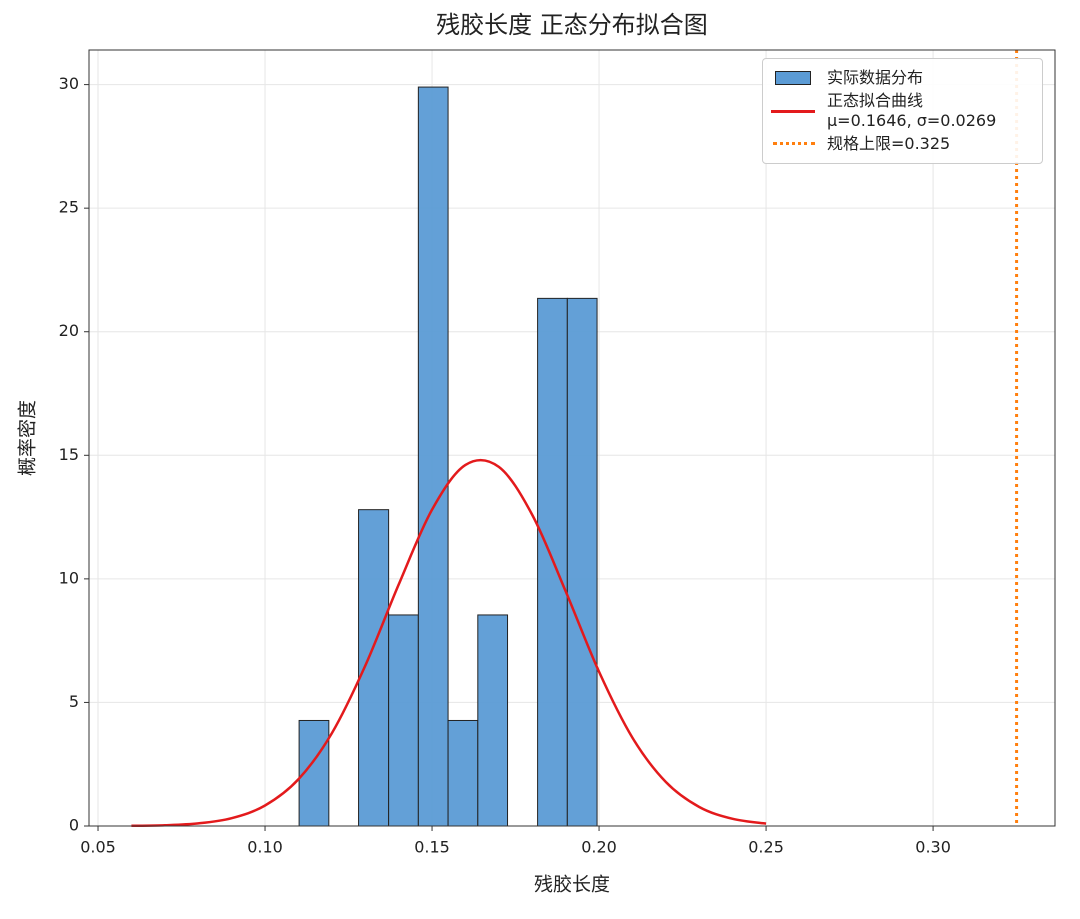  I want to click on y-tick-label: 25, so click(69, 207).